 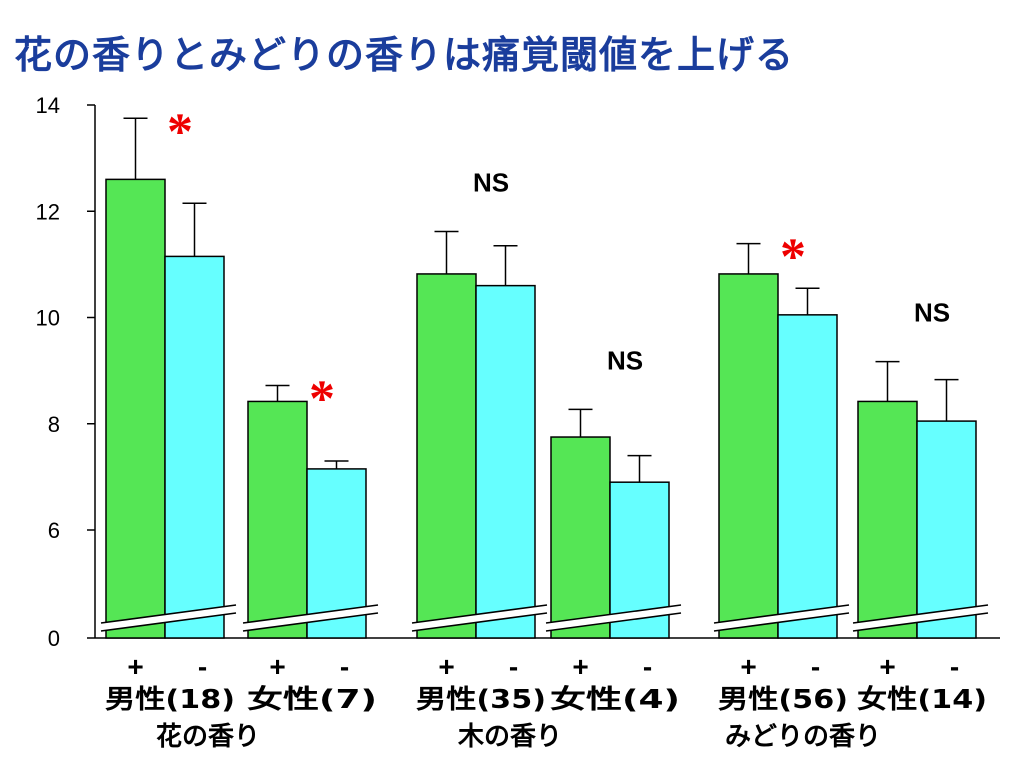 What do you see at coordinates (922, 699) in the screenshot?
I see `subgroup-label: 女性(14)` at bounding box center [922, 699].